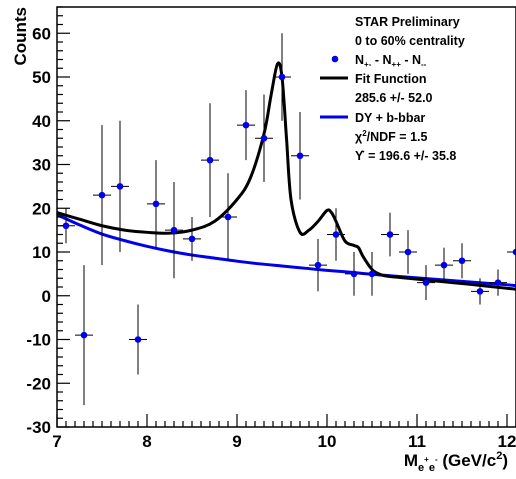 This screenshot has width=516, height=479. I want to click on y-tick-label: 50, so click(41, 77).